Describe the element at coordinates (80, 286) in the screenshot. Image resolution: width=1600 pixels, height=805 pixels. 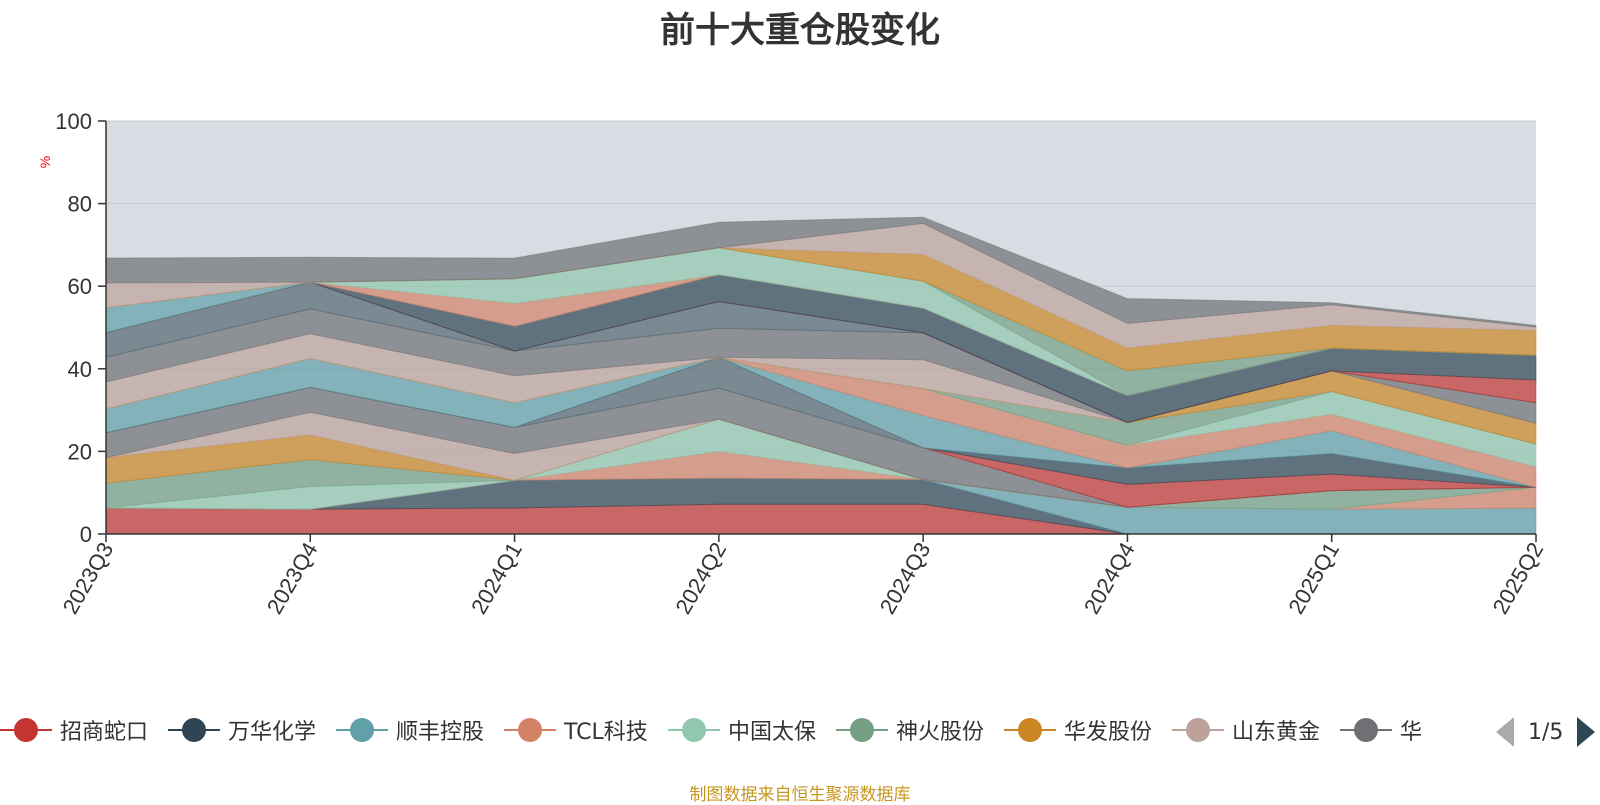
I see `y-tick-label: 60` at that location.